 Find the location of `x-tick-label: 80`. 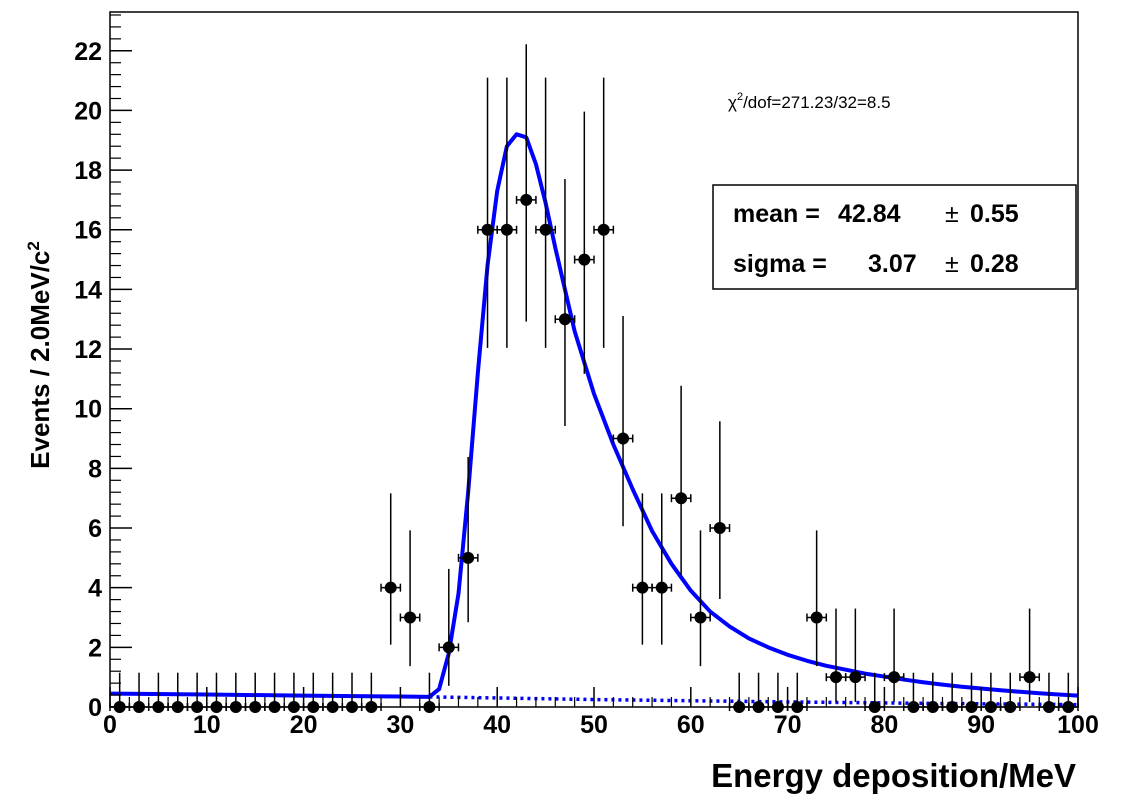

x-tick-label: 80 is located at coordinates (884, 725).